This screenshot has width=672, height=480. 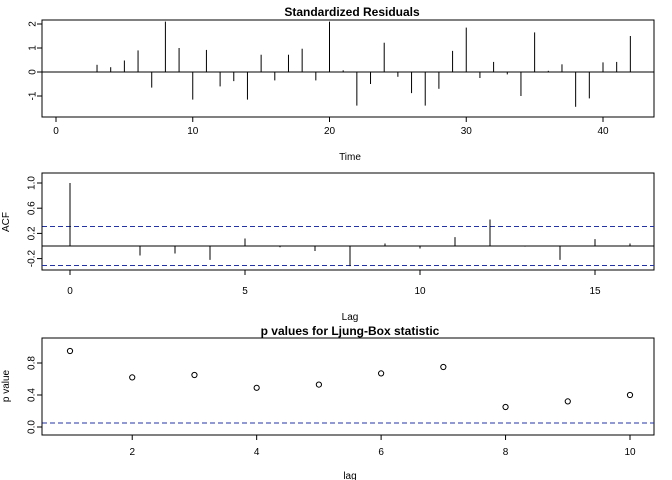 I want to click on ljung-box-marks, so click(x=348, y=385).